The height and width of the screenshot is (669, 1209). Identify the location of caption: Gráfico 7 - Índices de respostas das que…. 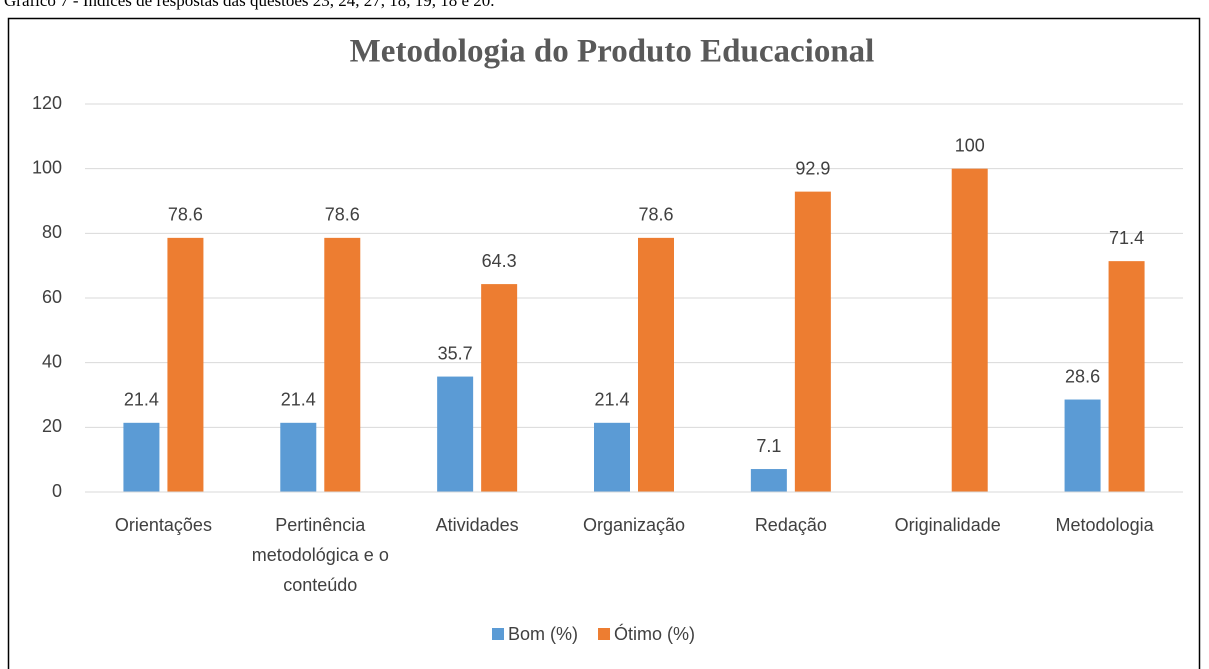
(249, 5).